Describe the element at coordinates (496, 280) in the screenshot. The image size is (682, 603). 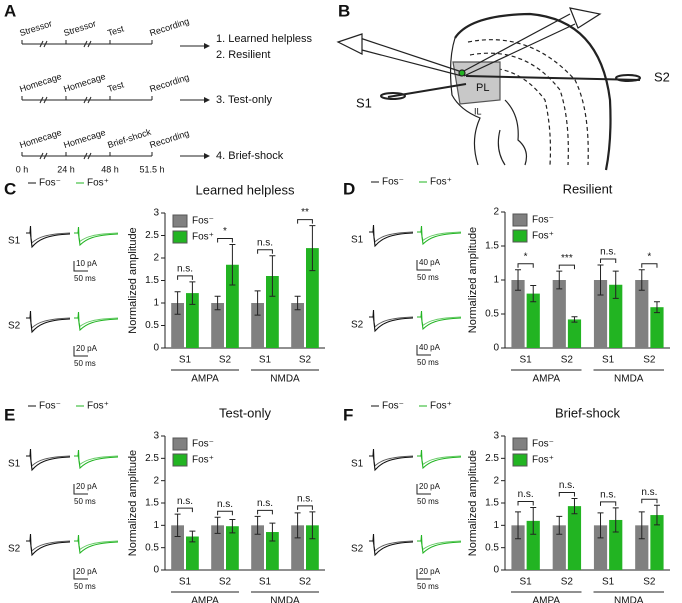
I see `y-tick-label: 1` at that location.